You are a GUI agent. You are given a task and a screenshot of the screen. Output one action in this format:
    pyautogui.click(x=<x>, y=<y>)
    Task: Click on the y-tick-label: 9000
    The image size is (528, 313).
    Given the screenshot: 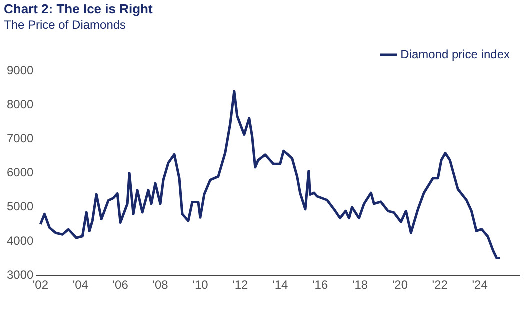 What is the action you would take?
    pyautogui.click(x=20, y=70)
    